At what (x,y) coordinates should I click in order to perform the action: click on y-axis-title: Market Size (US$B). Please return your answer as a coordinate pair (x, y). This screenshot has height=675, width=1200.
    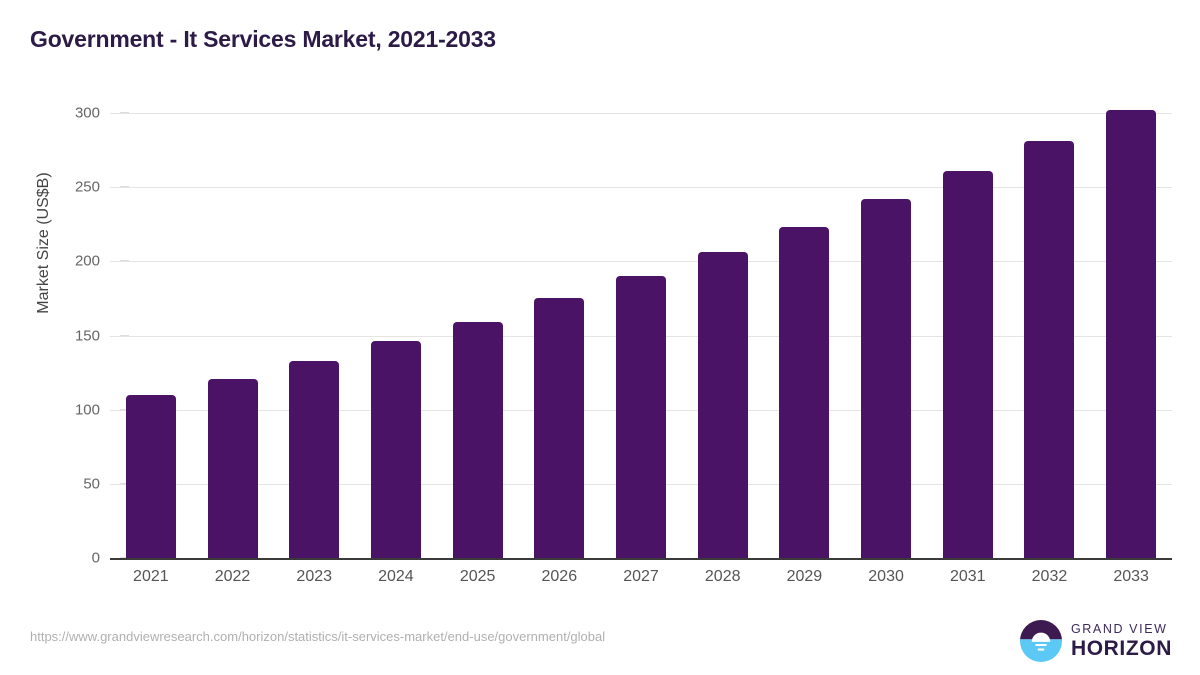
    Looking at the image, I should click on (43, 243).